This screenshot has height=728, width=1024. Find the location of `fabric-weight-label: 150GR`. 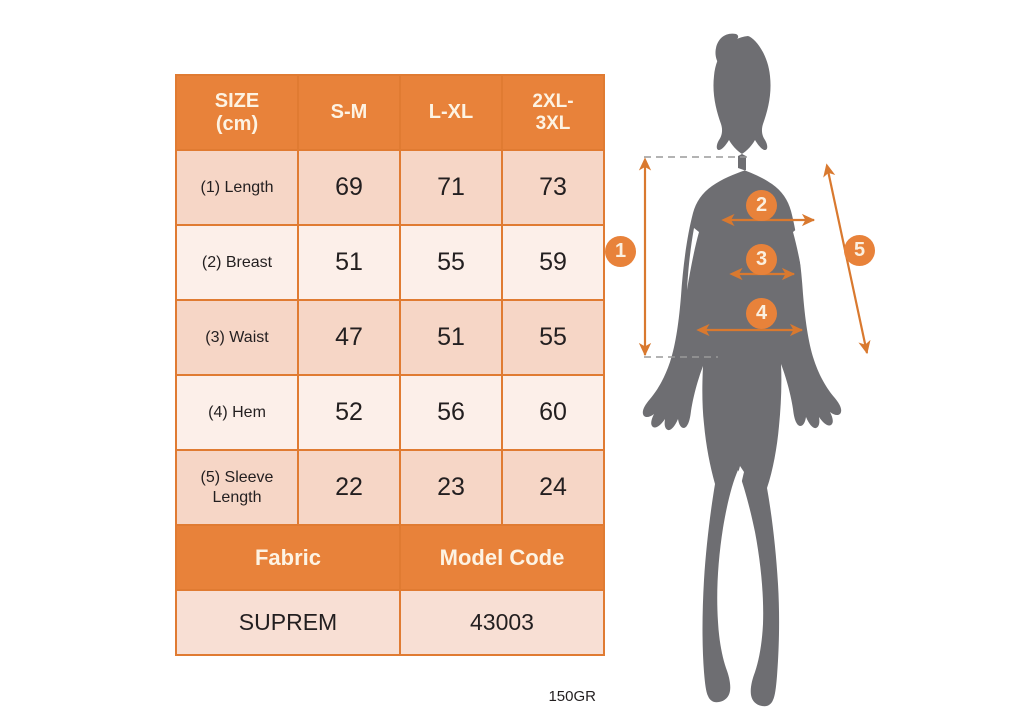

fabric-weight-label: 150GR is located at coordinates (572, 696).